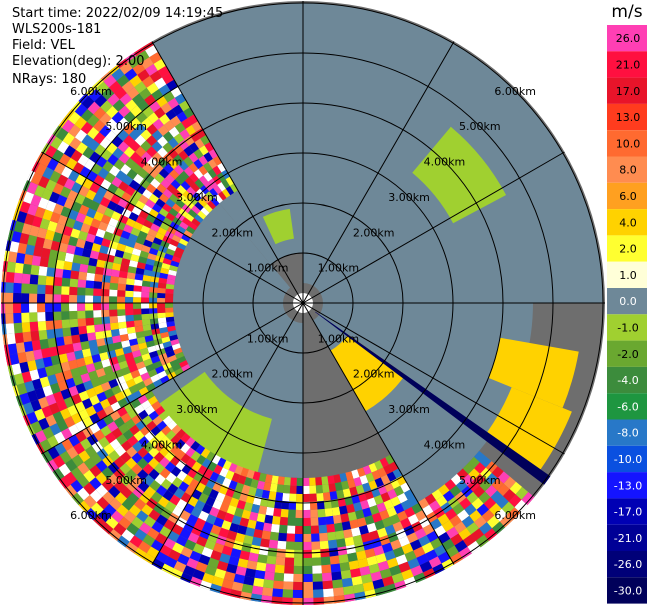  I want to click on colorbar-swatch, so click(627, 196).